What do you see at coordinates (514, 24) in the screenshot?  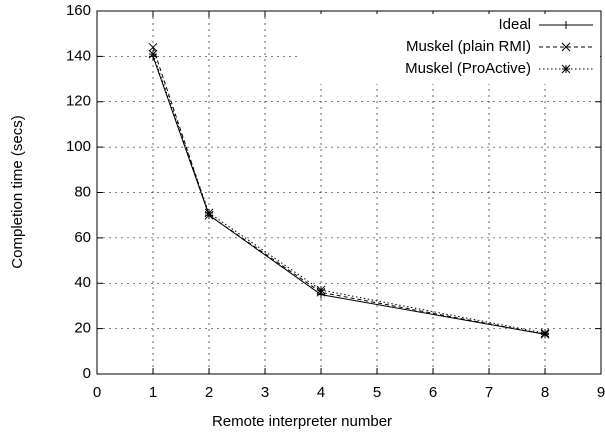 I see `legend-label: Ideal` at bounding box center [514, 24].